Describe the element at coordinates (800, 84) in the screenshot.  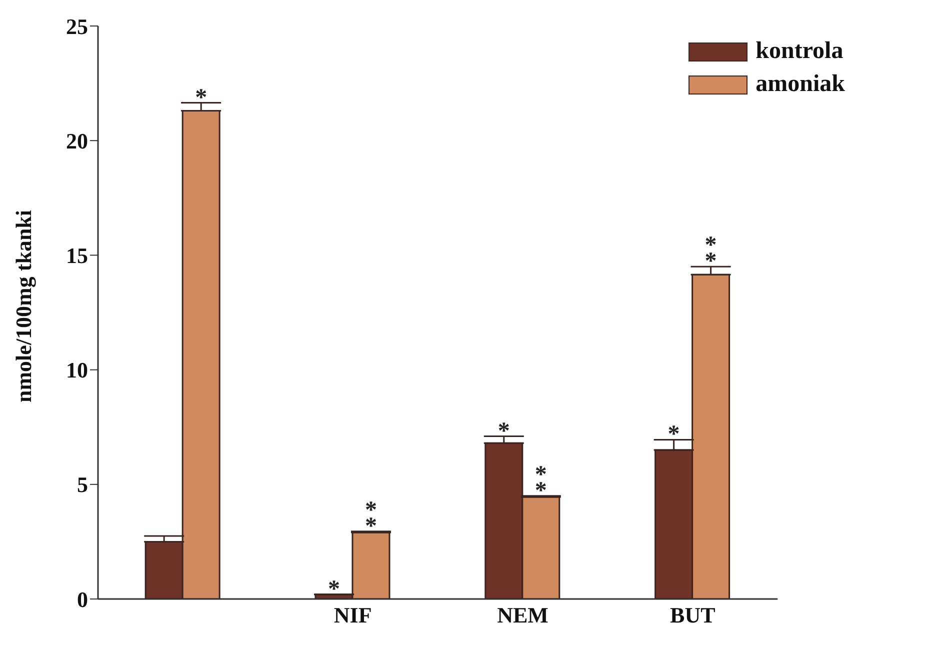
I see `legend-label: amoniak` at that location.